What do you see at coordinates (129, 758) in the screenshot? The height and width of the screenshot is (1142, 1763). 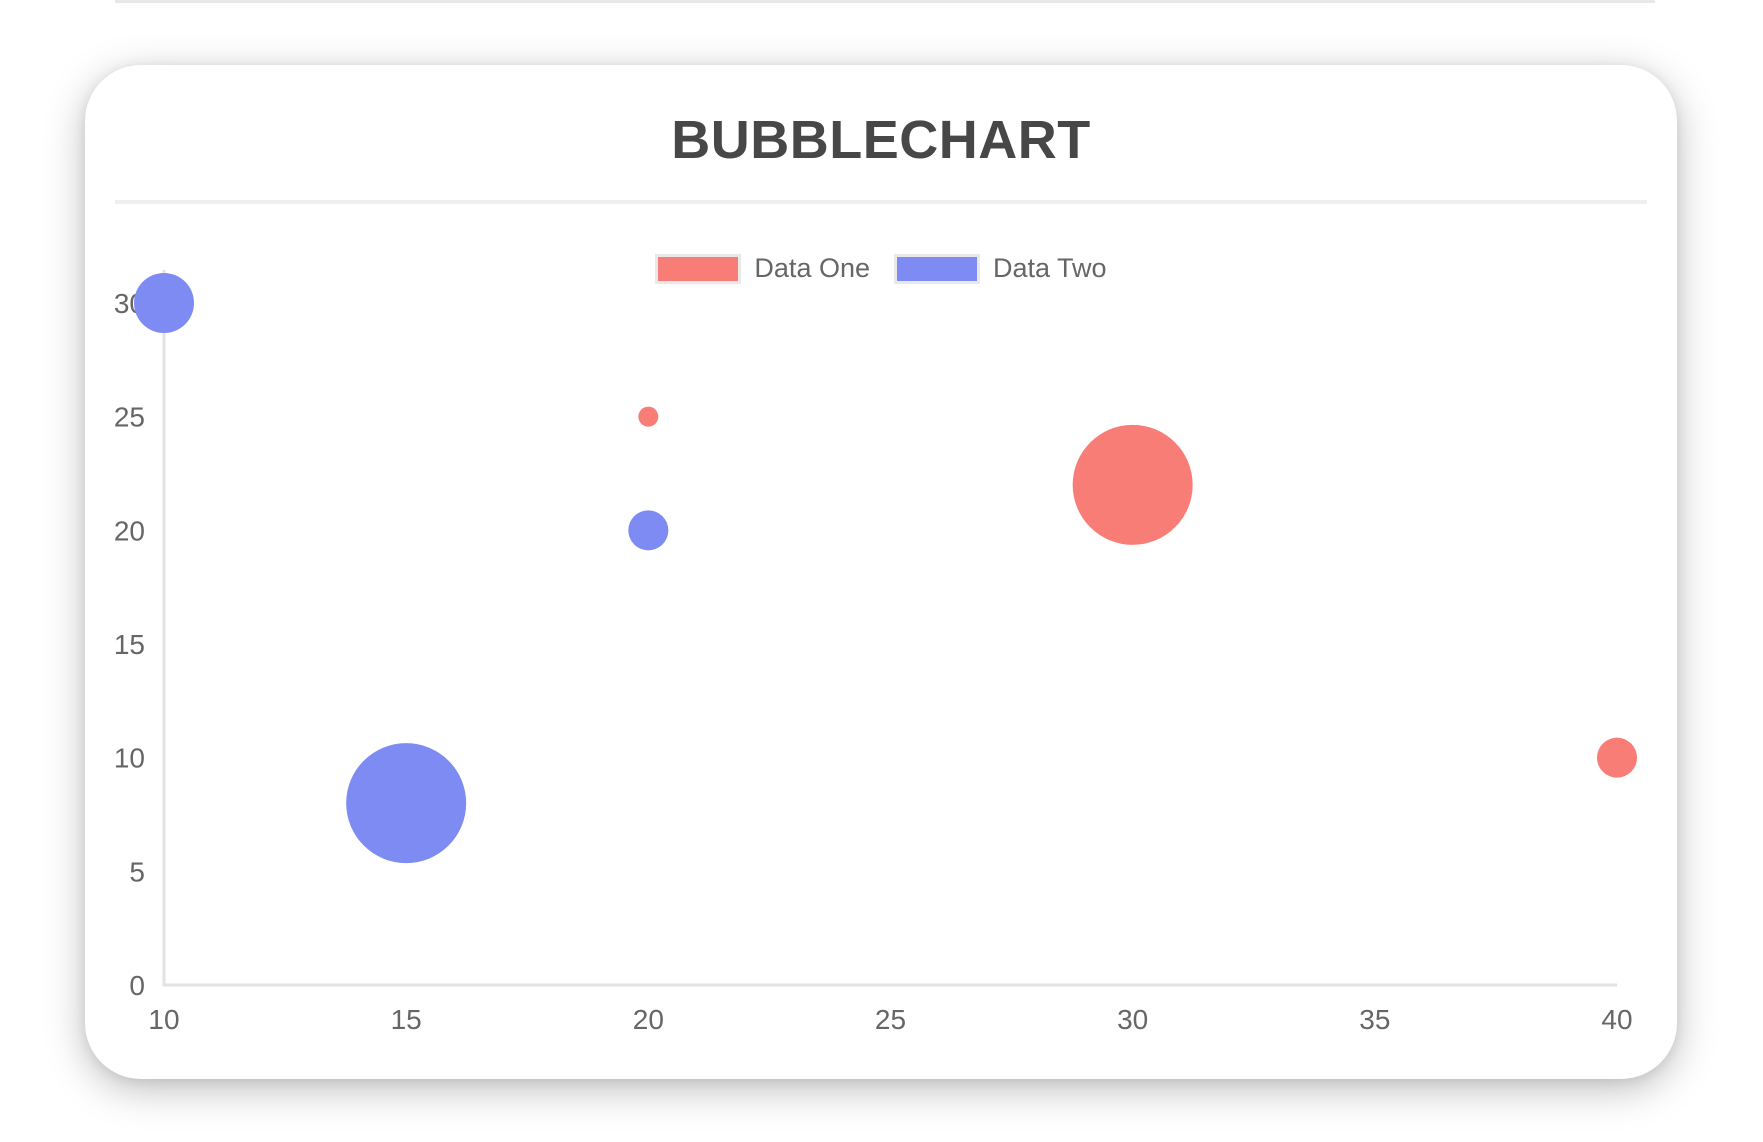 I see `y-axis-tick-label: 10` at bounding box center [129, 758].